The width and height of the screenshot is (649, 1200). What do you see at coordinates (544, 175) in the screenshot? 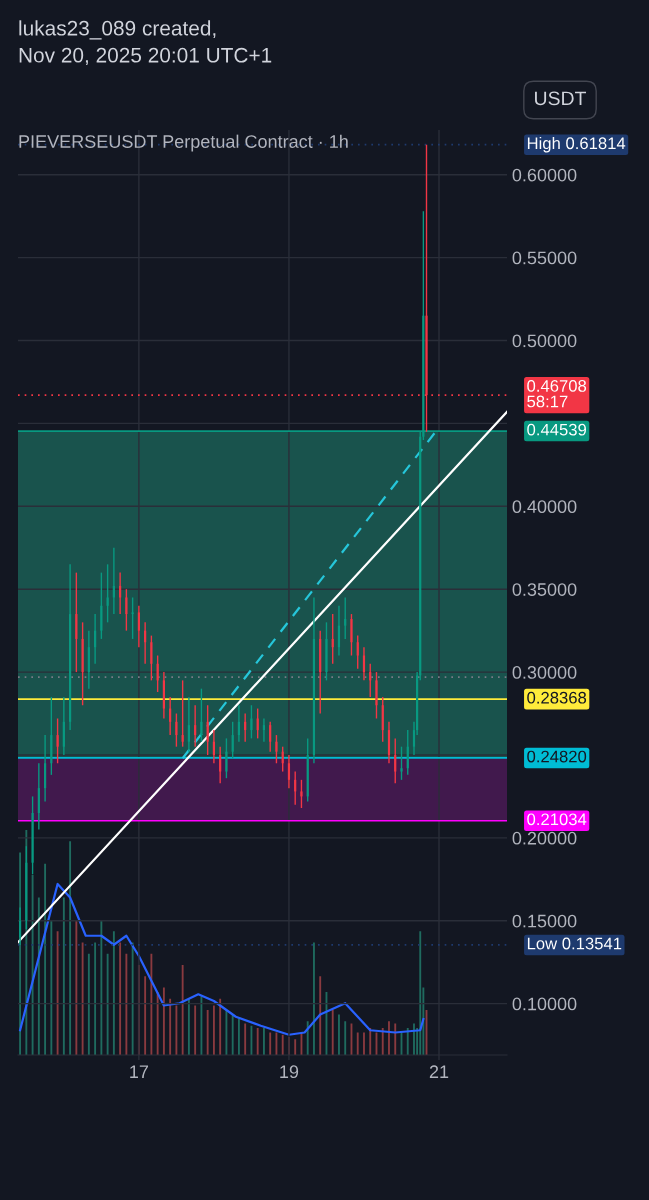
I see `y-tick-label: 0.60000` at bounding box center [544, 175].